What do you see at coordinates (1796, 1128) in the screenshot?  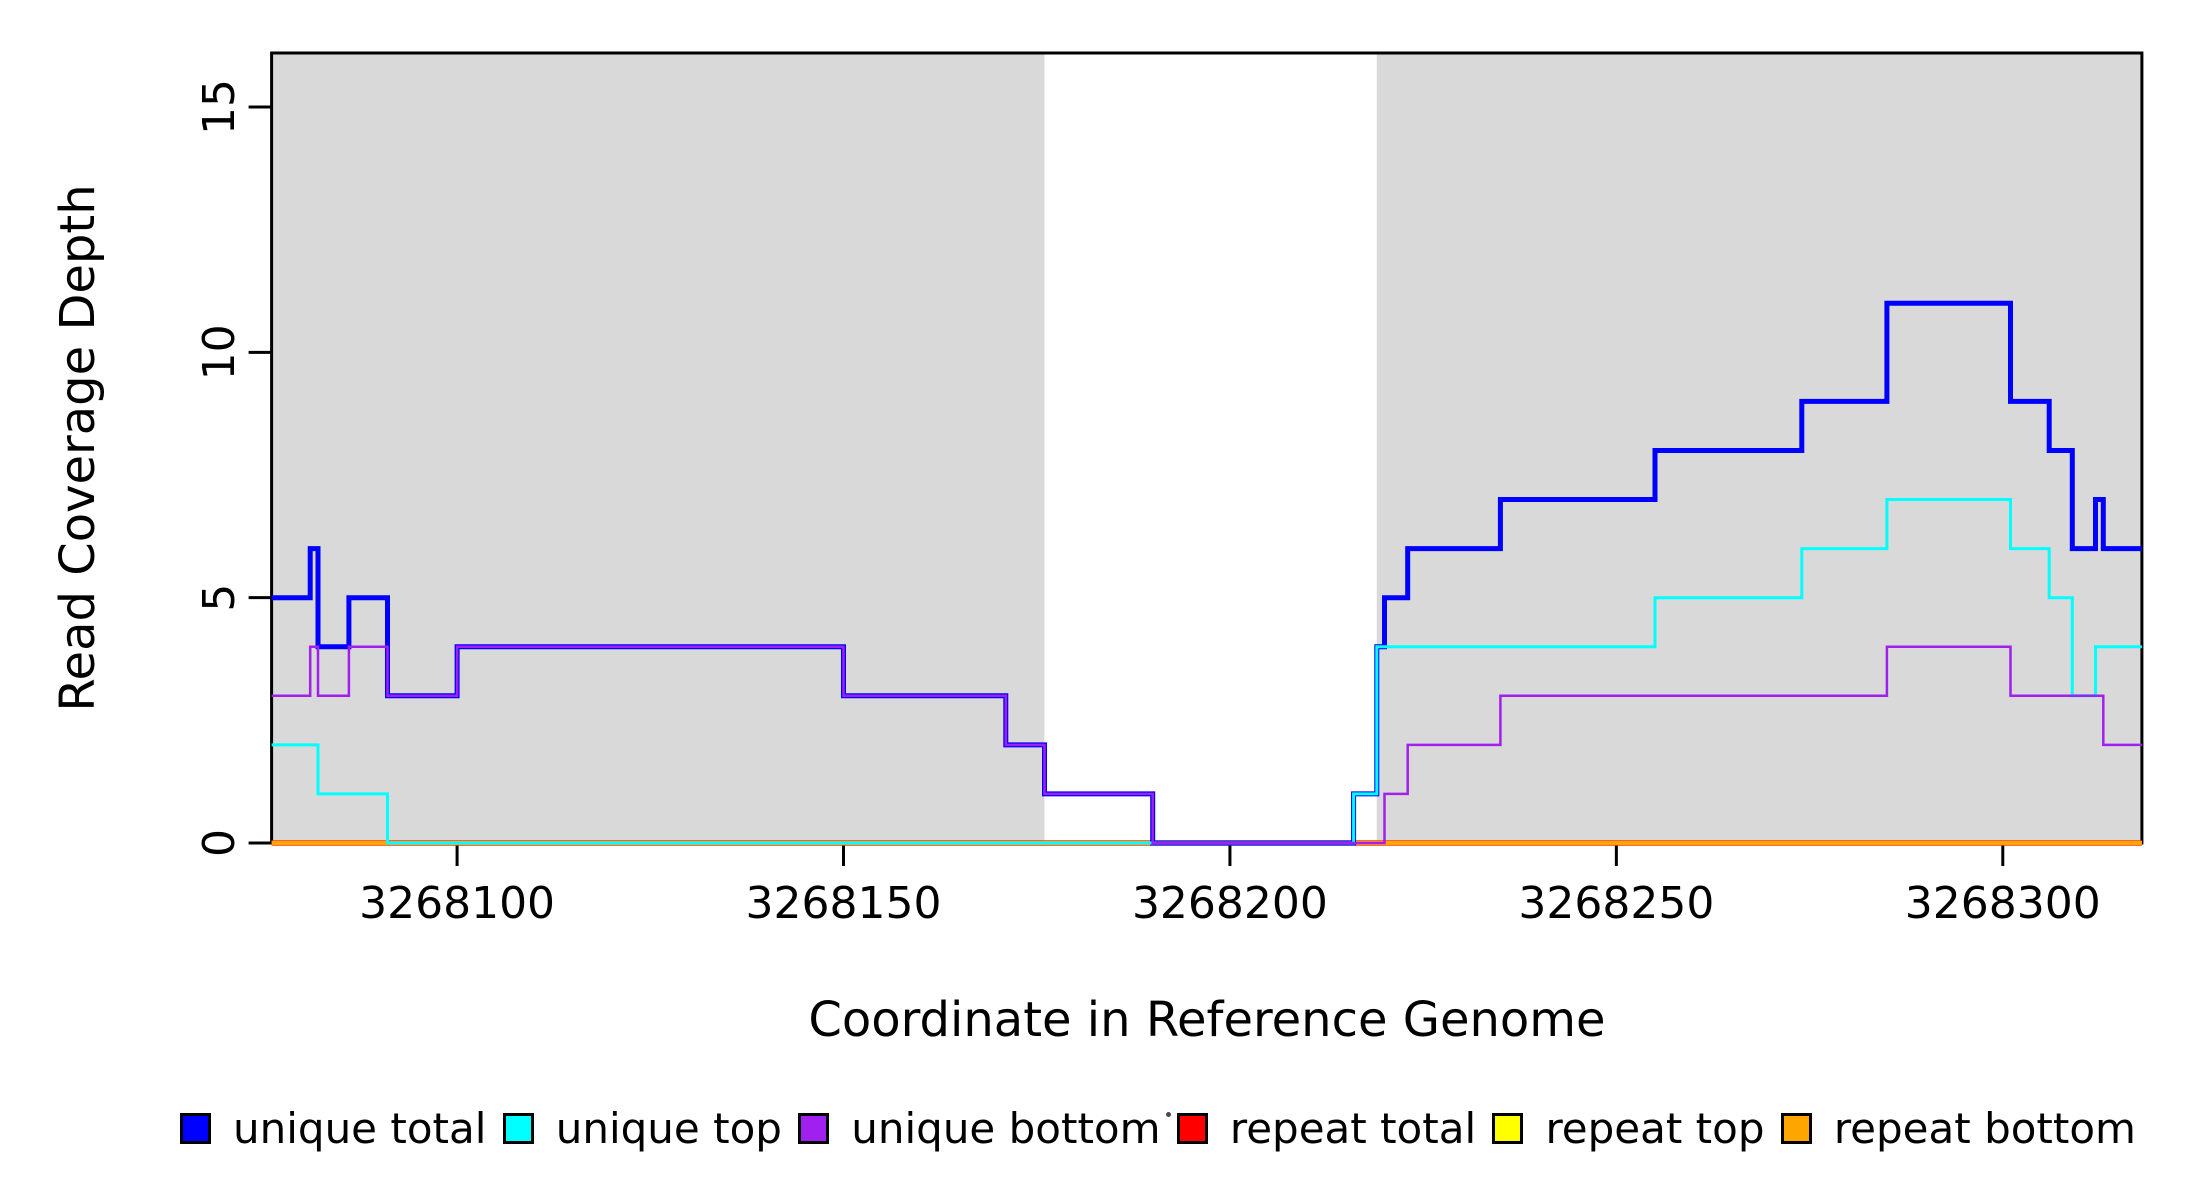 I see `legend-swatch-repeat-bottom` at bounding box center [1796, 1128].